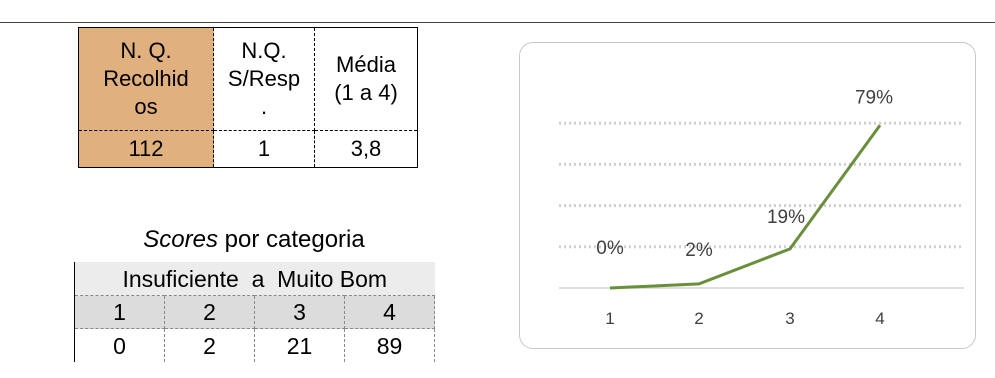 The width and height of the screenshot is (995, 378). I want to click on count-cell: 89, so click(389, 345).